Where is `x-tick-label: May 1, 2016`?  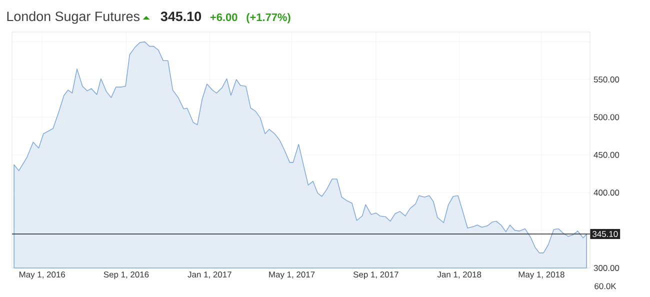 x-tick-label: May 1, 2016 is located at coordinates (42, 276).